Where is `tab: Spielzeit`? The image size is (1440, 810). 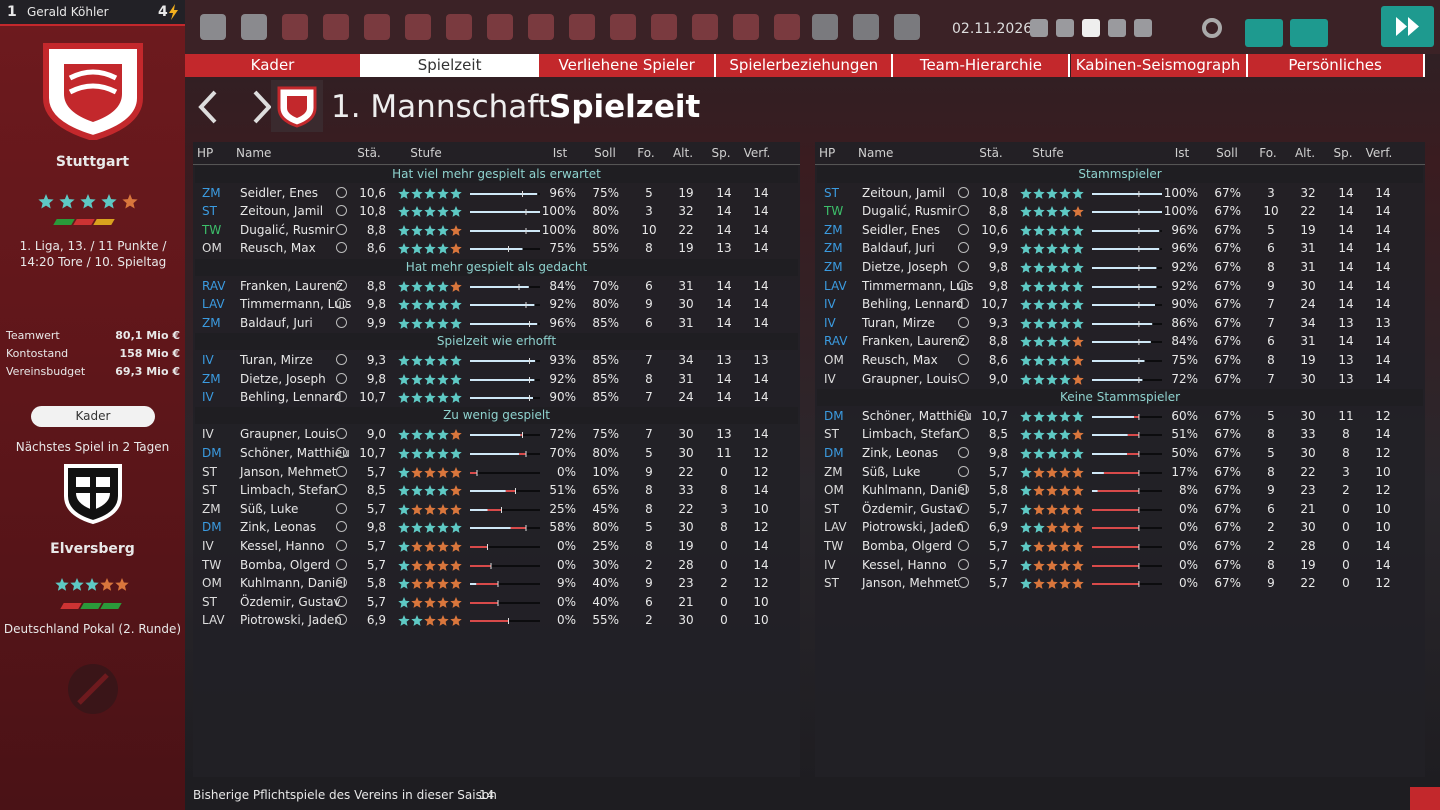 tab: Spielzeit is located at coordinates (451, 65).